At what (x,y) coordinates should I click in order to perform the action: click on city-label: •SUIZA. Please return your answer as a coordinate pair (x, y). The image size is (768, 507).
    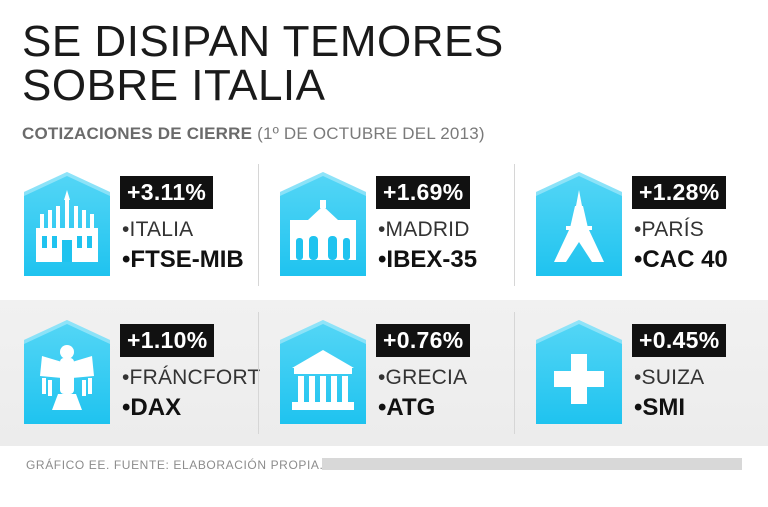
    Looking at the image, I should click on (669, 377).